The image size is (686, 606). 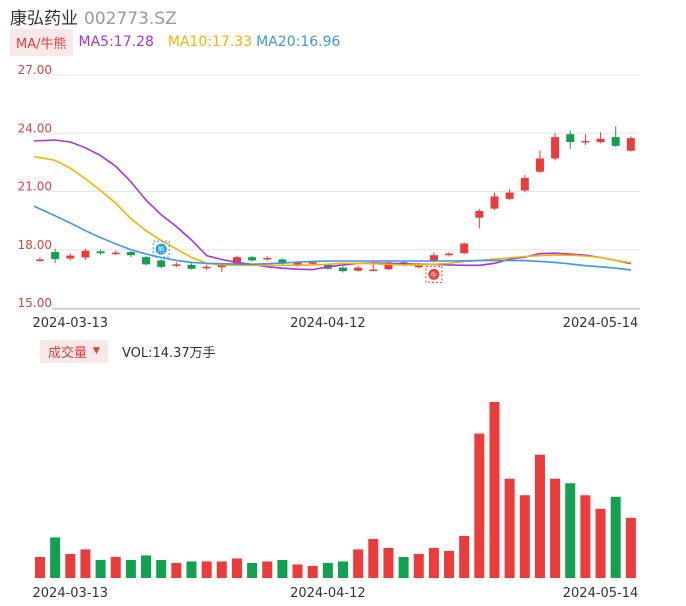 What do you see at coordinates (35, 245) in the screenshot?
I see `y-tick-label: 18.00` at bounding box center [35, 245].